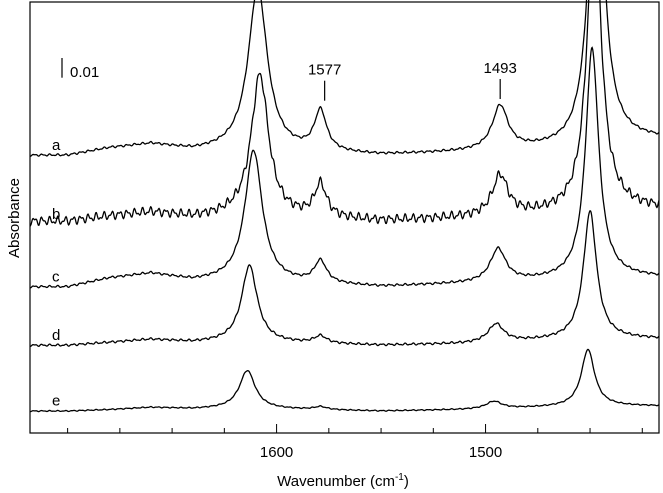 The height and width of the screenshot is (493, 663). What do you see at coordinates (499, 68) in the screenshot?
I see `peak-label-1493: 1493` at bounding box center [499, 68].